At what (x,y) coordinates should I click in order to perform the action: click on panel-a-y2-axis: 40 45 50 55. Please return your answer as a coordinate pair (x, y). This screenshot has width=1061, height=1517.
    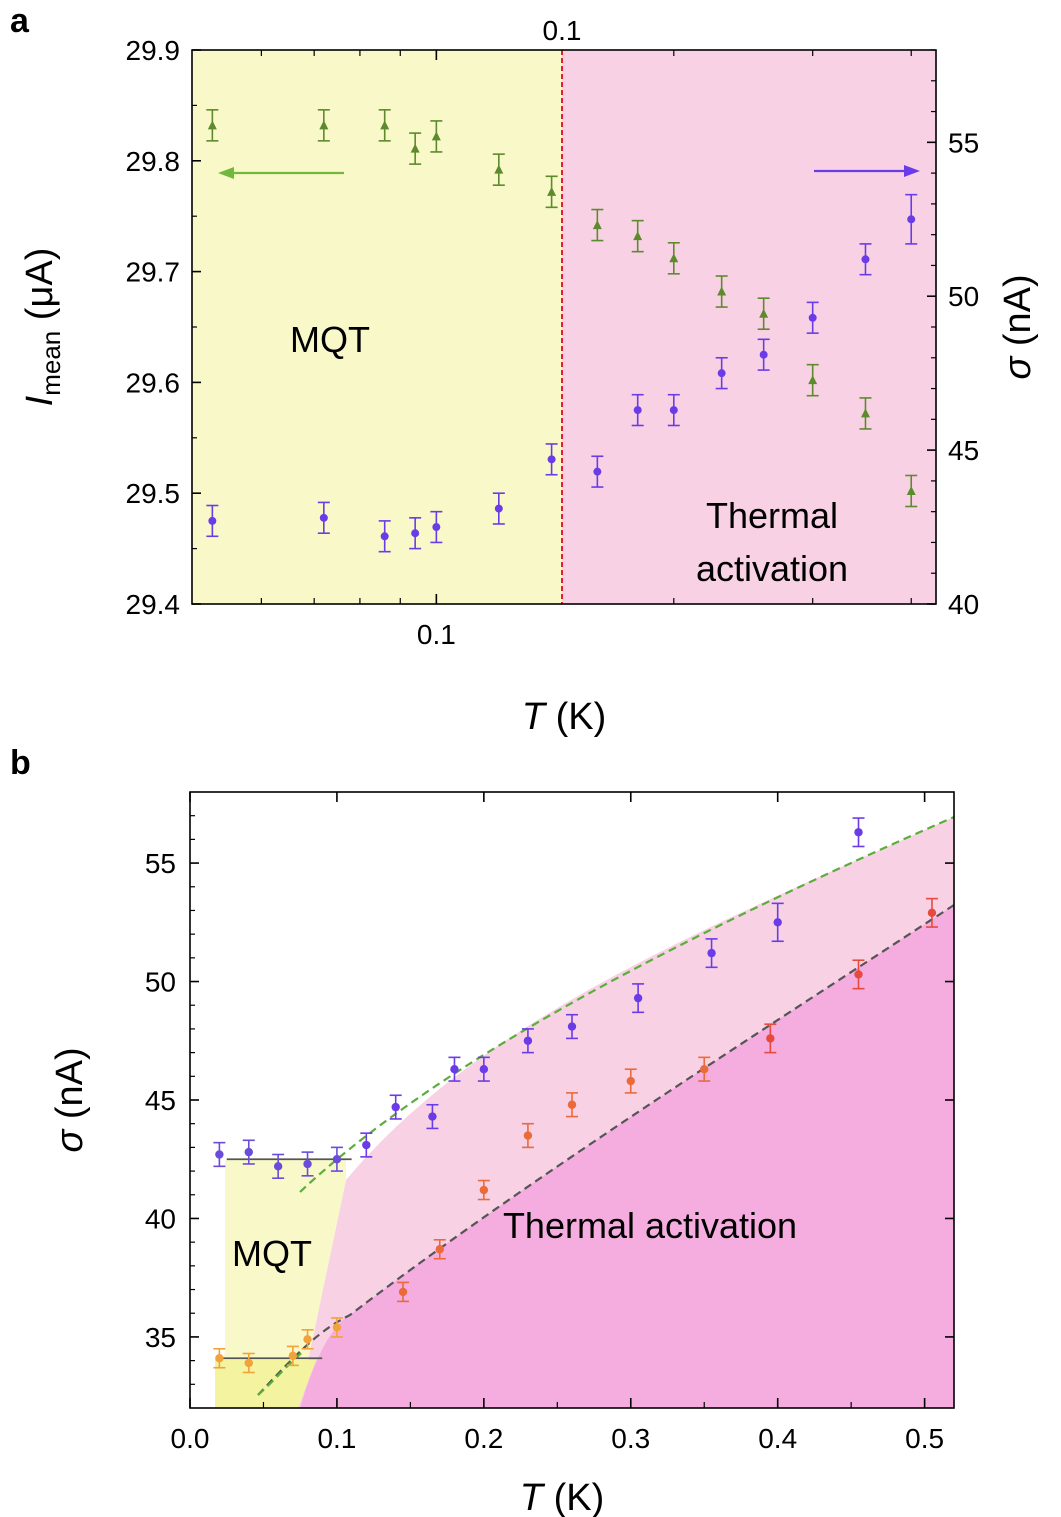
    Looking at the image, I should click on (953, 334).